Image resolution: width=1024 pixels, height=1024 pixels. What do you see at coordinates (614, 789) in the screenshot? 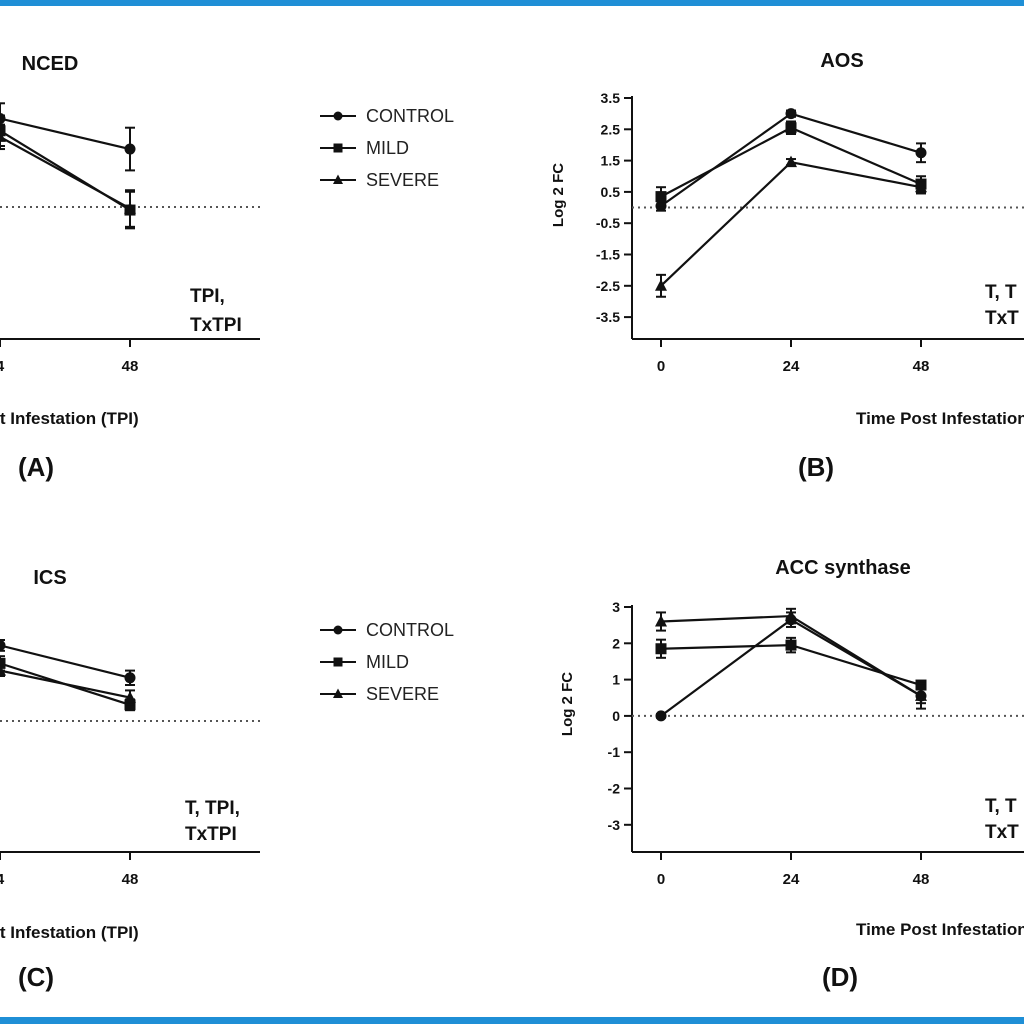
I see `y-tick-label: -2` at bounding box center [614, 789].